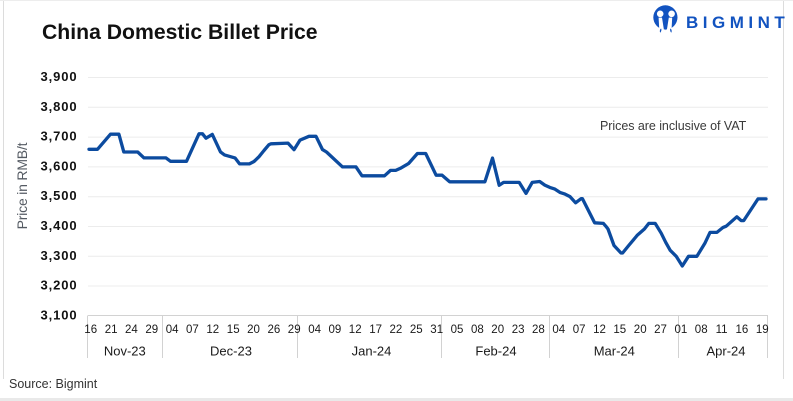 The image size is (793, 401). What do you see at coordinates (681, 330) in the screenshot?
I see `svg-text: 01` at bounding box center [681, 330].